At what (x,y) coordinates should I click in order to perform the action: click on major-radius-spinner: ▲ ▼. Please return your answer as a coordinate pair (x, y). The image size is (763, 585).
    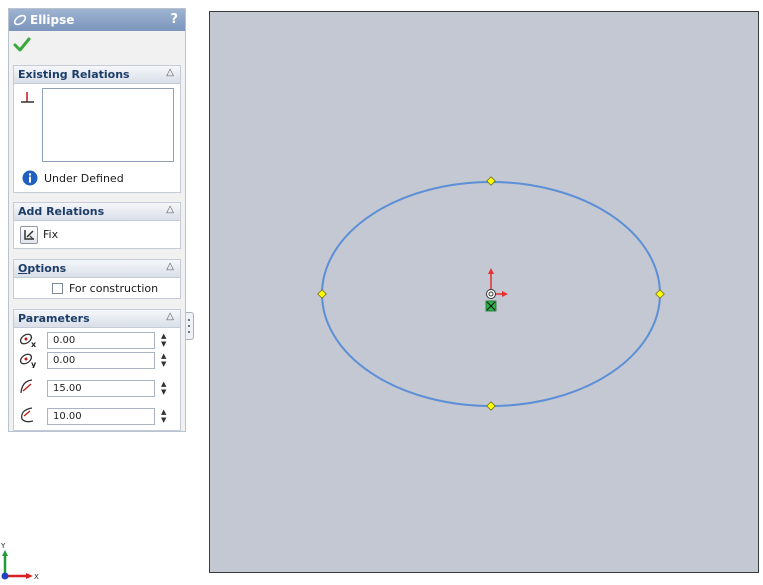
    Looking at the image, I should click on (166, 388).